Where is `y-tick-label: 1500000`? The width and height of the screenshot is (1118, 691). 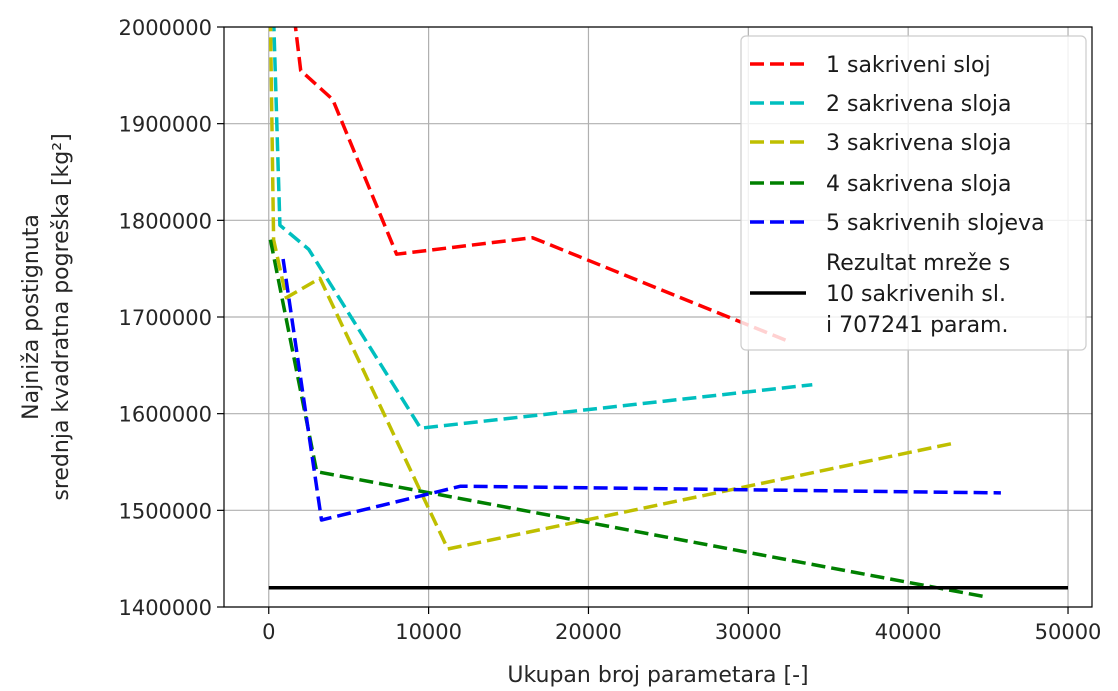
y-tick-label: 1500000 is located at coordinates (165, 511).